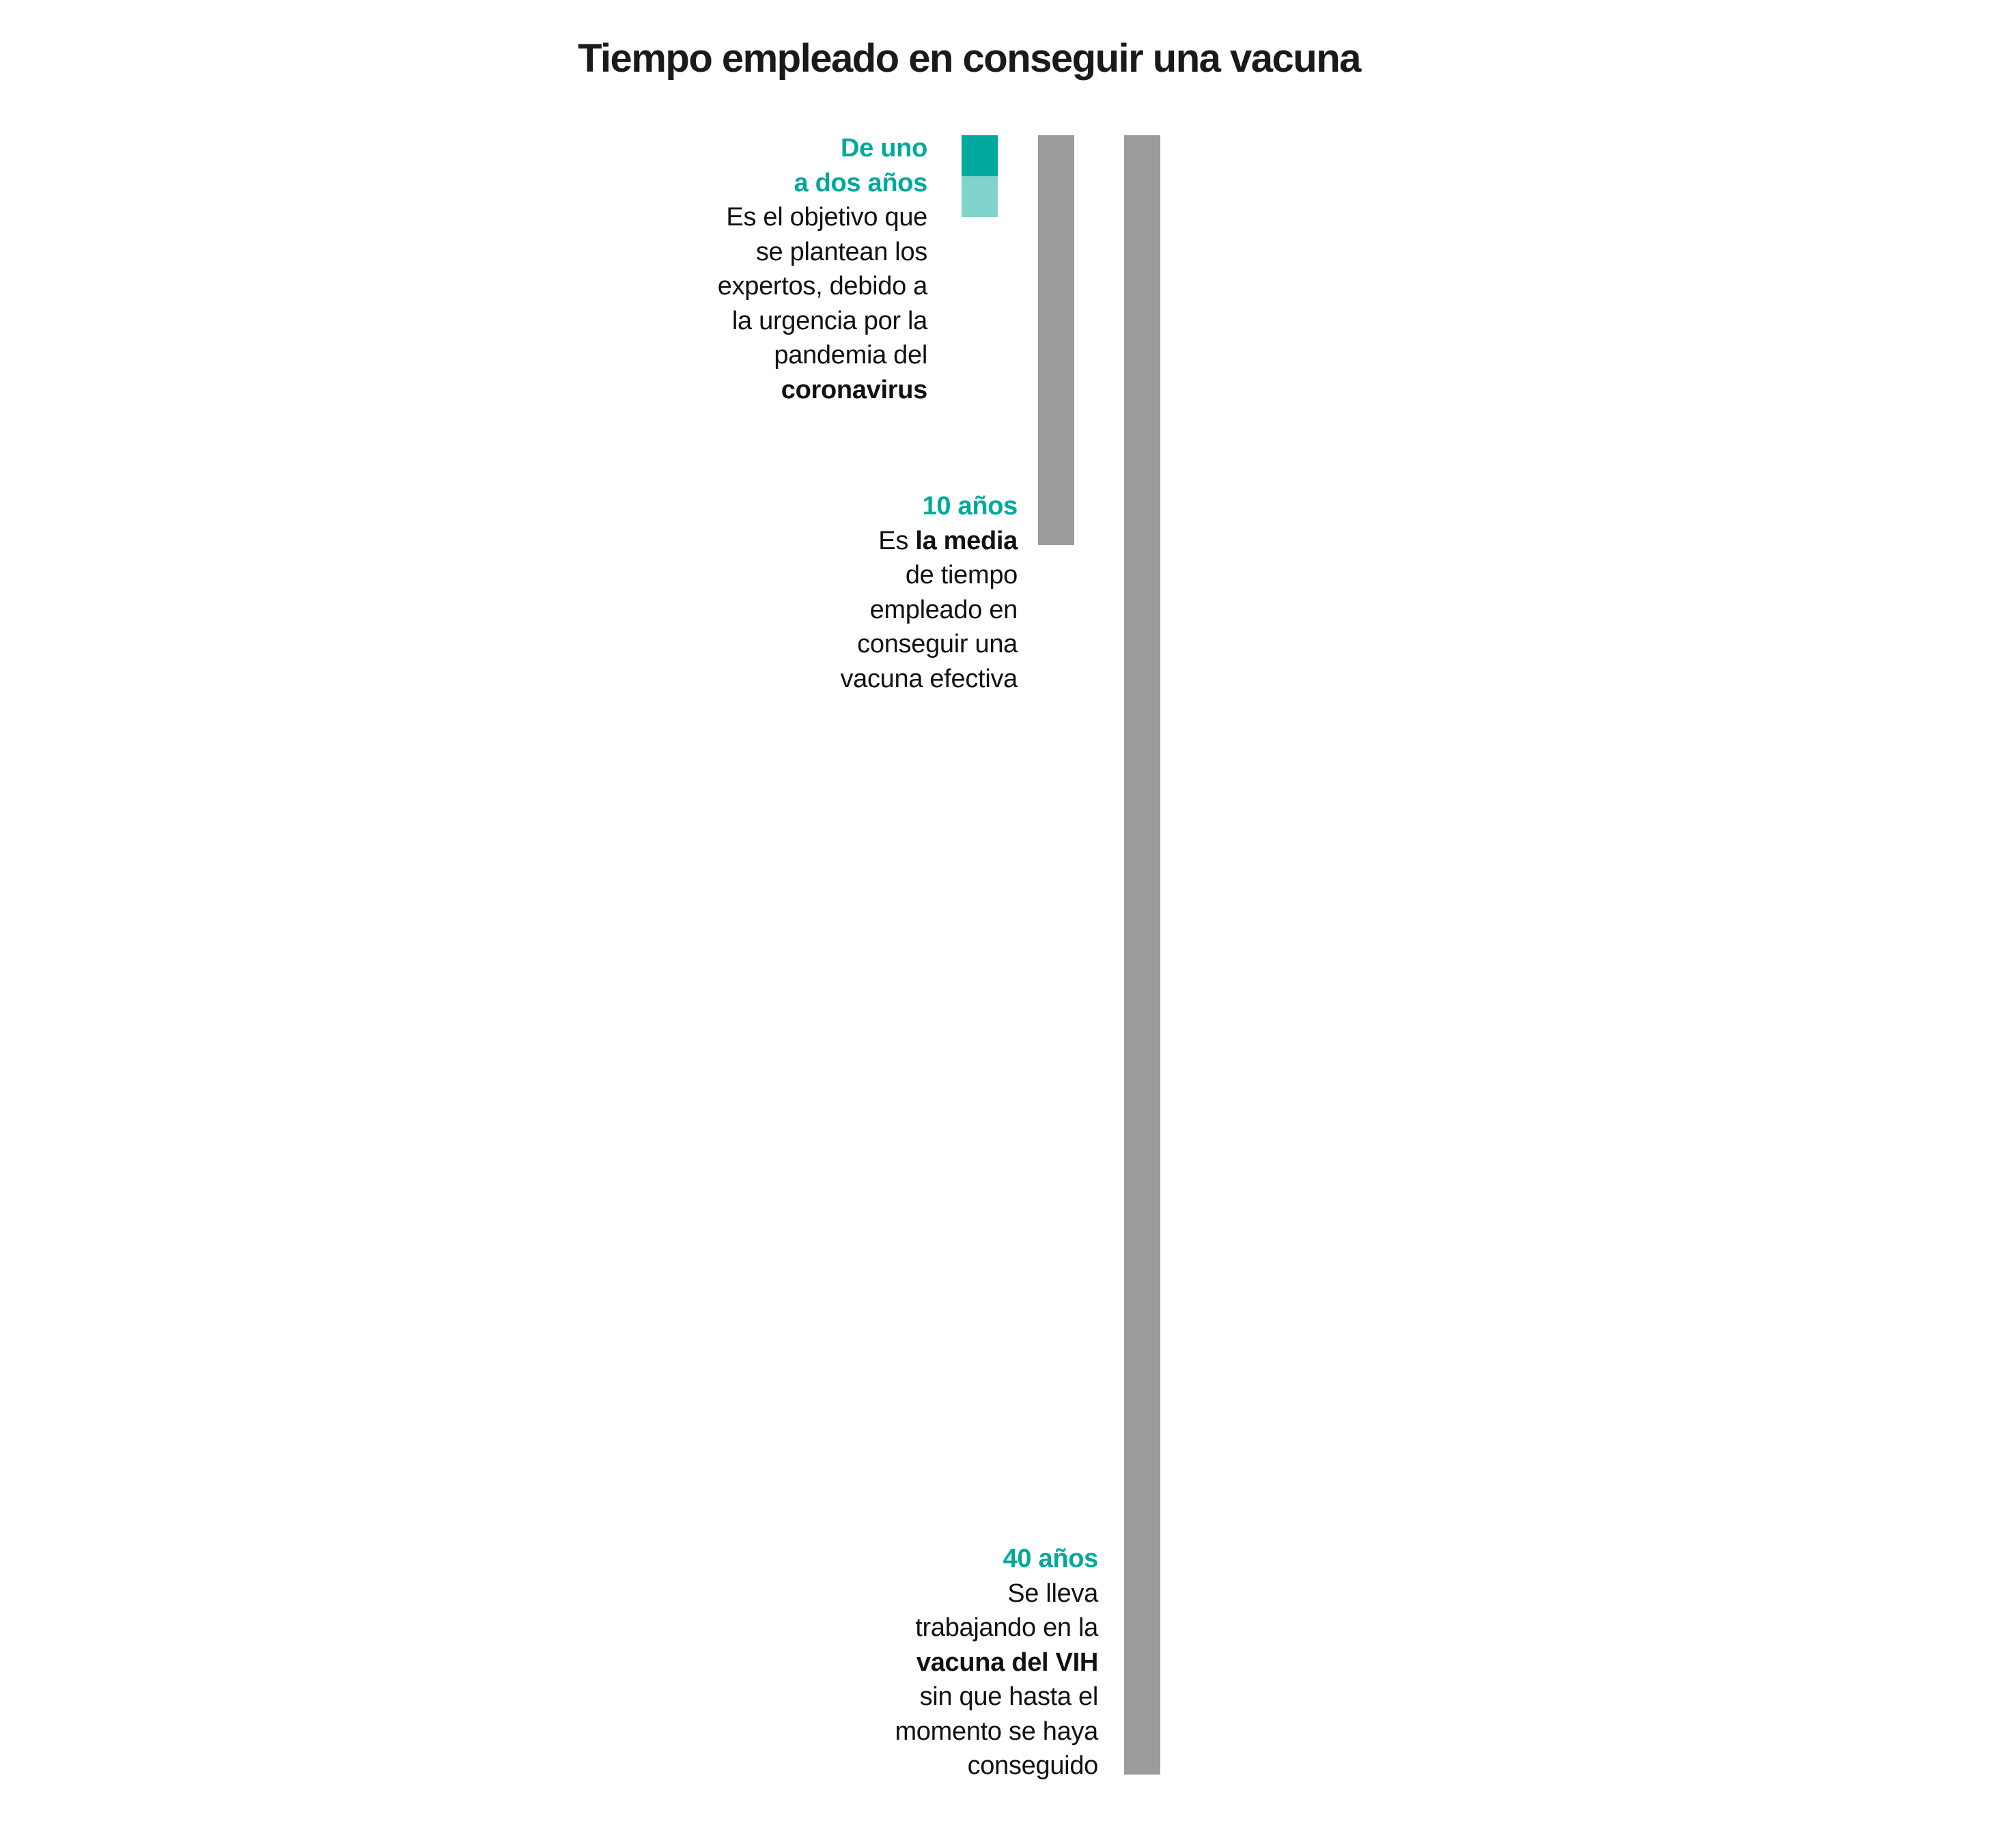  I want to click on annotation-line: empleado en, so click(929, 610).